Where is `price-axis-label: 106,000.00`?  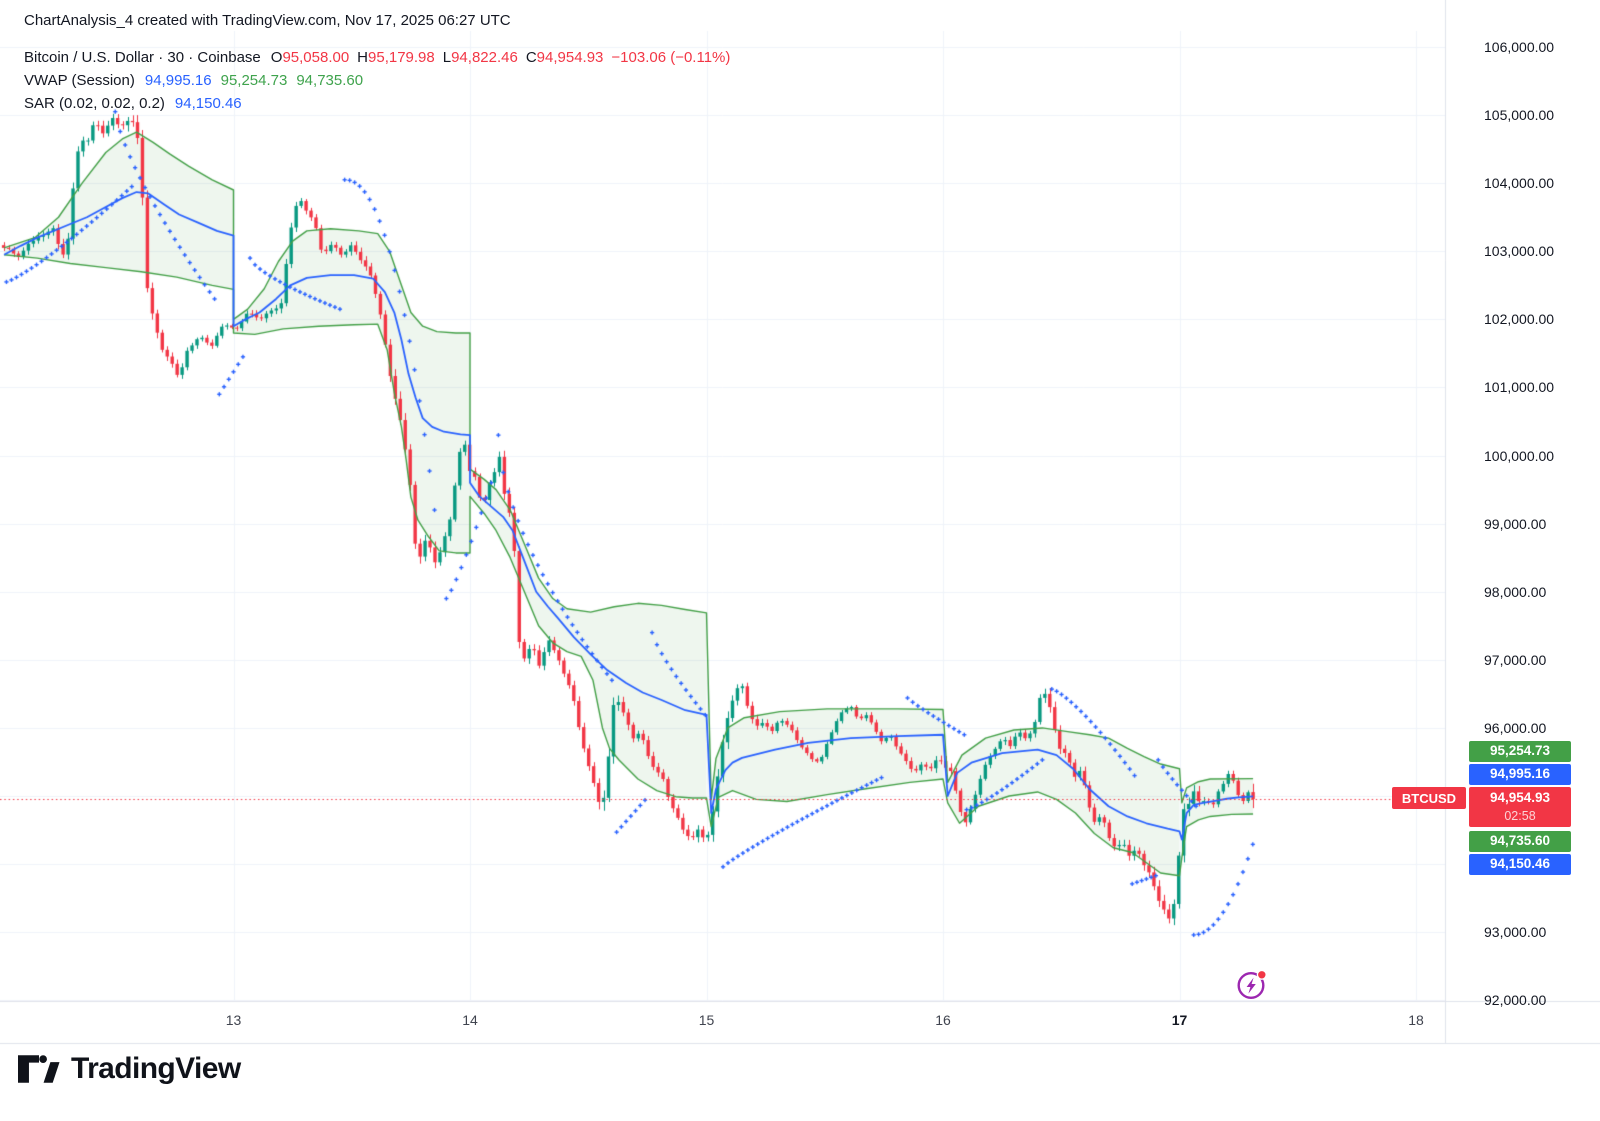 price-axis-label: 106,000.00 is located at coordinates (1519, 47).